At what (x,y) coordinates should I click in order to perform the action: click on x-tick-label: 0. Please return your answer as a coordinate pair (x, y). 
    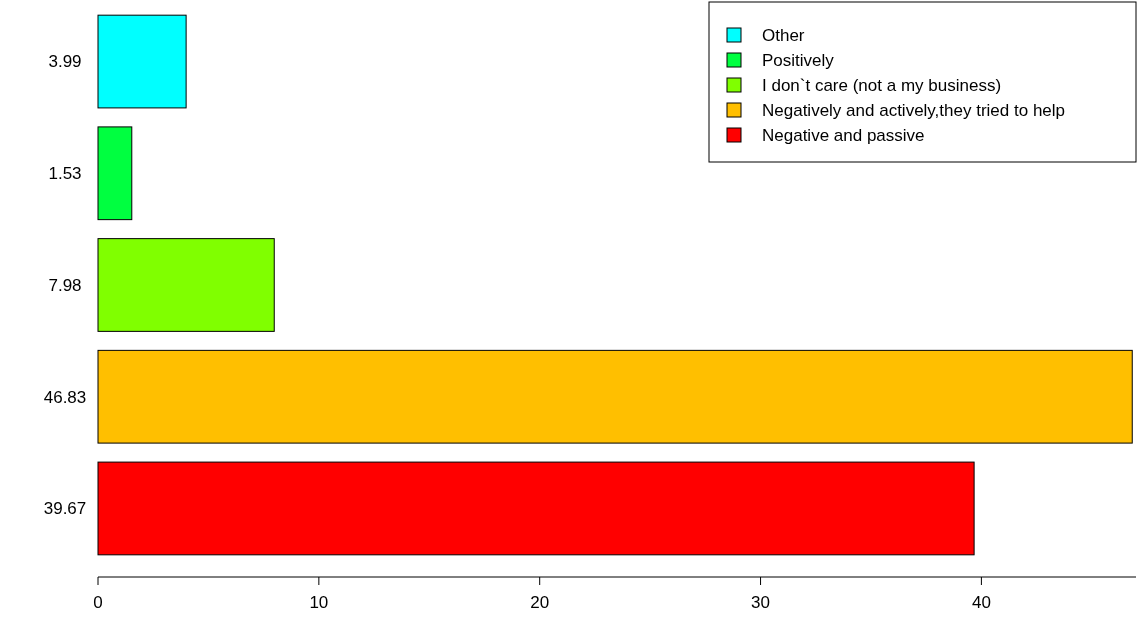
    Looking at the image, I should click on (98, 602).